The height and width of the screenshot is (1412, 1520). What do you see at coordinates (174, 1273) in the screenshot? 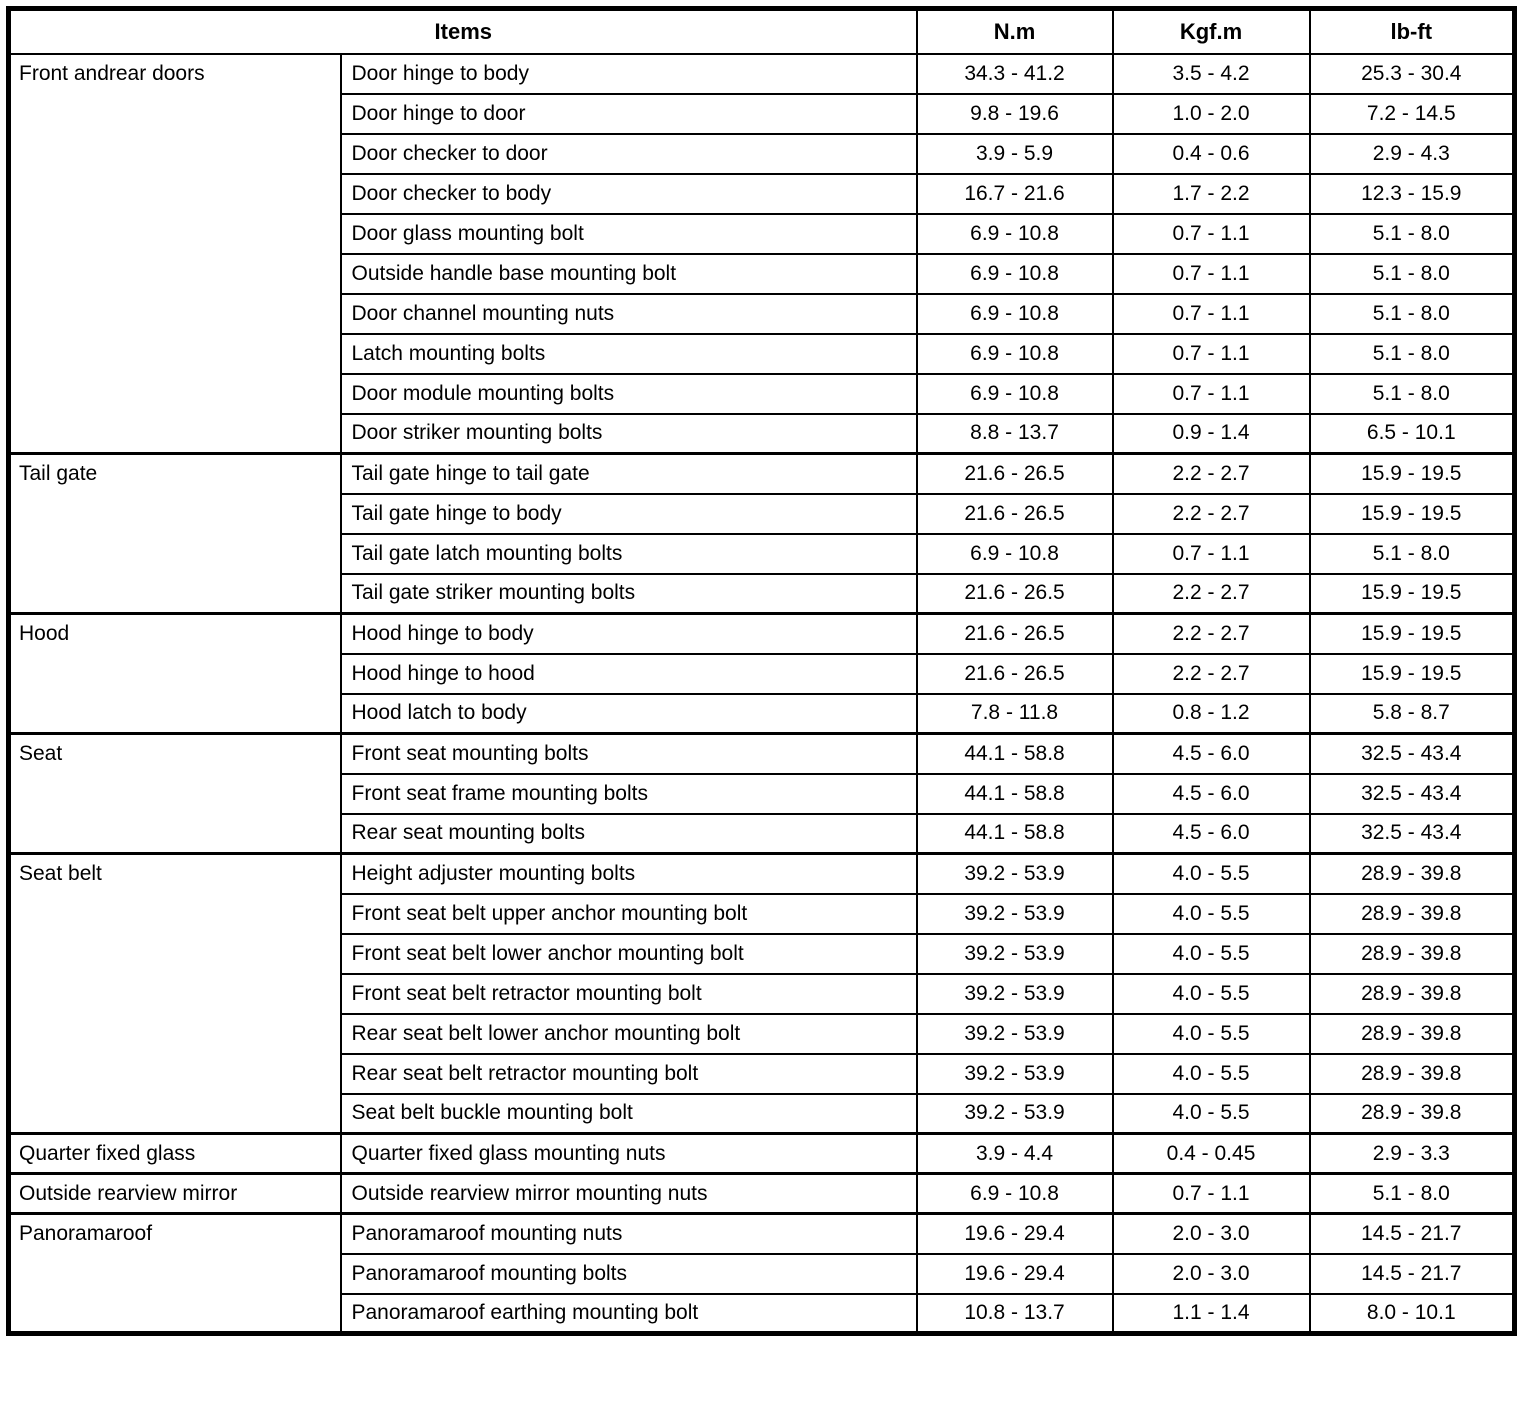
I see `category-cell: Panoramaroof` at bounding box center [174, 1273].